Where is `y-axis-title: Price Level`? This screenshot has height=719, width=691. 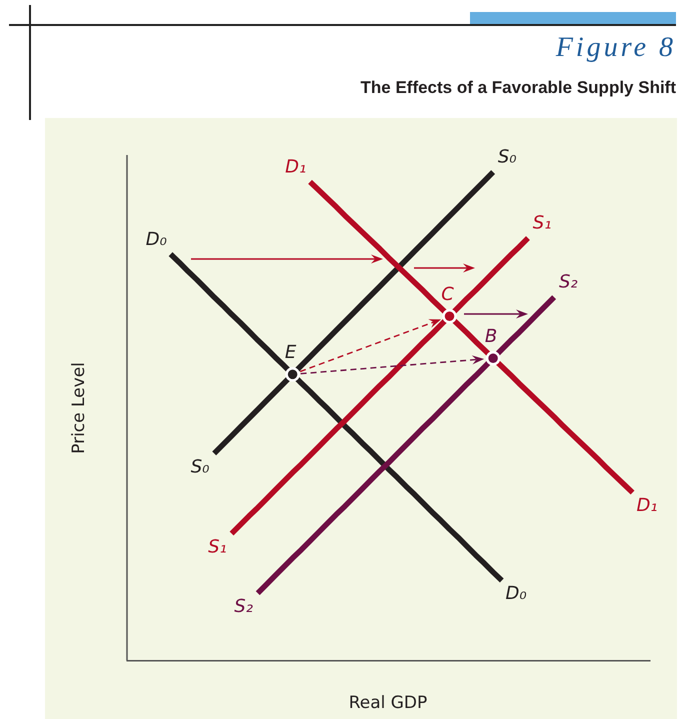
y-axis-title: Price Level is located at coordinates (79, 408).